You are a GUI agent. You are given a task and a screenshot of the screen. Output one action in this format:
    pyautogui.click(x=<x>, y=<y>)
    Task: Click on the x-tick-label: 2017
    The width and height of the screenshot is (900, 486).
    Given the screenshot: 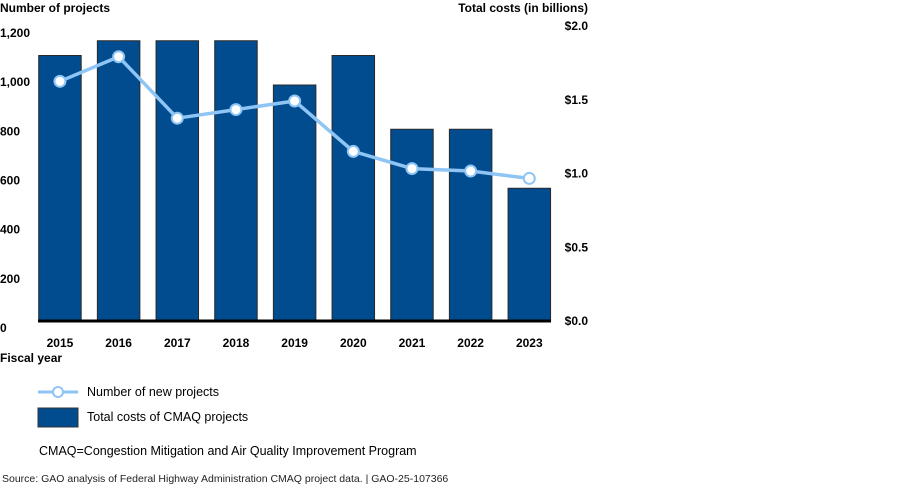 What is the action you would take?
    pyautogui.click(x=177, y=343)
    